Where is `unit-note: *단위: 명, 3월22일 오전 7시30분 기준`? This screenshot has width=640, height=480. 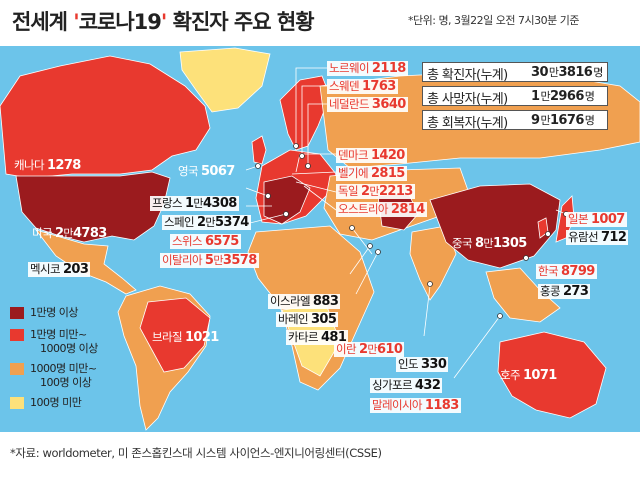
unit-note: *단위: 명, 3월22일 오전 7시30분 기준 is located at coordinates (494, 20).